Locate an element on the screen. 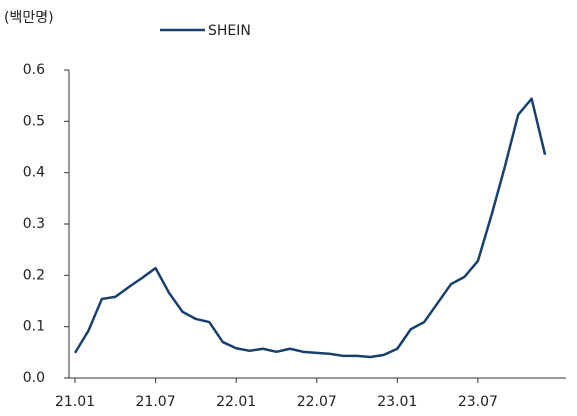 The width and height of the screenshot is (577, 416). unit-label: (백만명) is located at coordinates (29, 18).